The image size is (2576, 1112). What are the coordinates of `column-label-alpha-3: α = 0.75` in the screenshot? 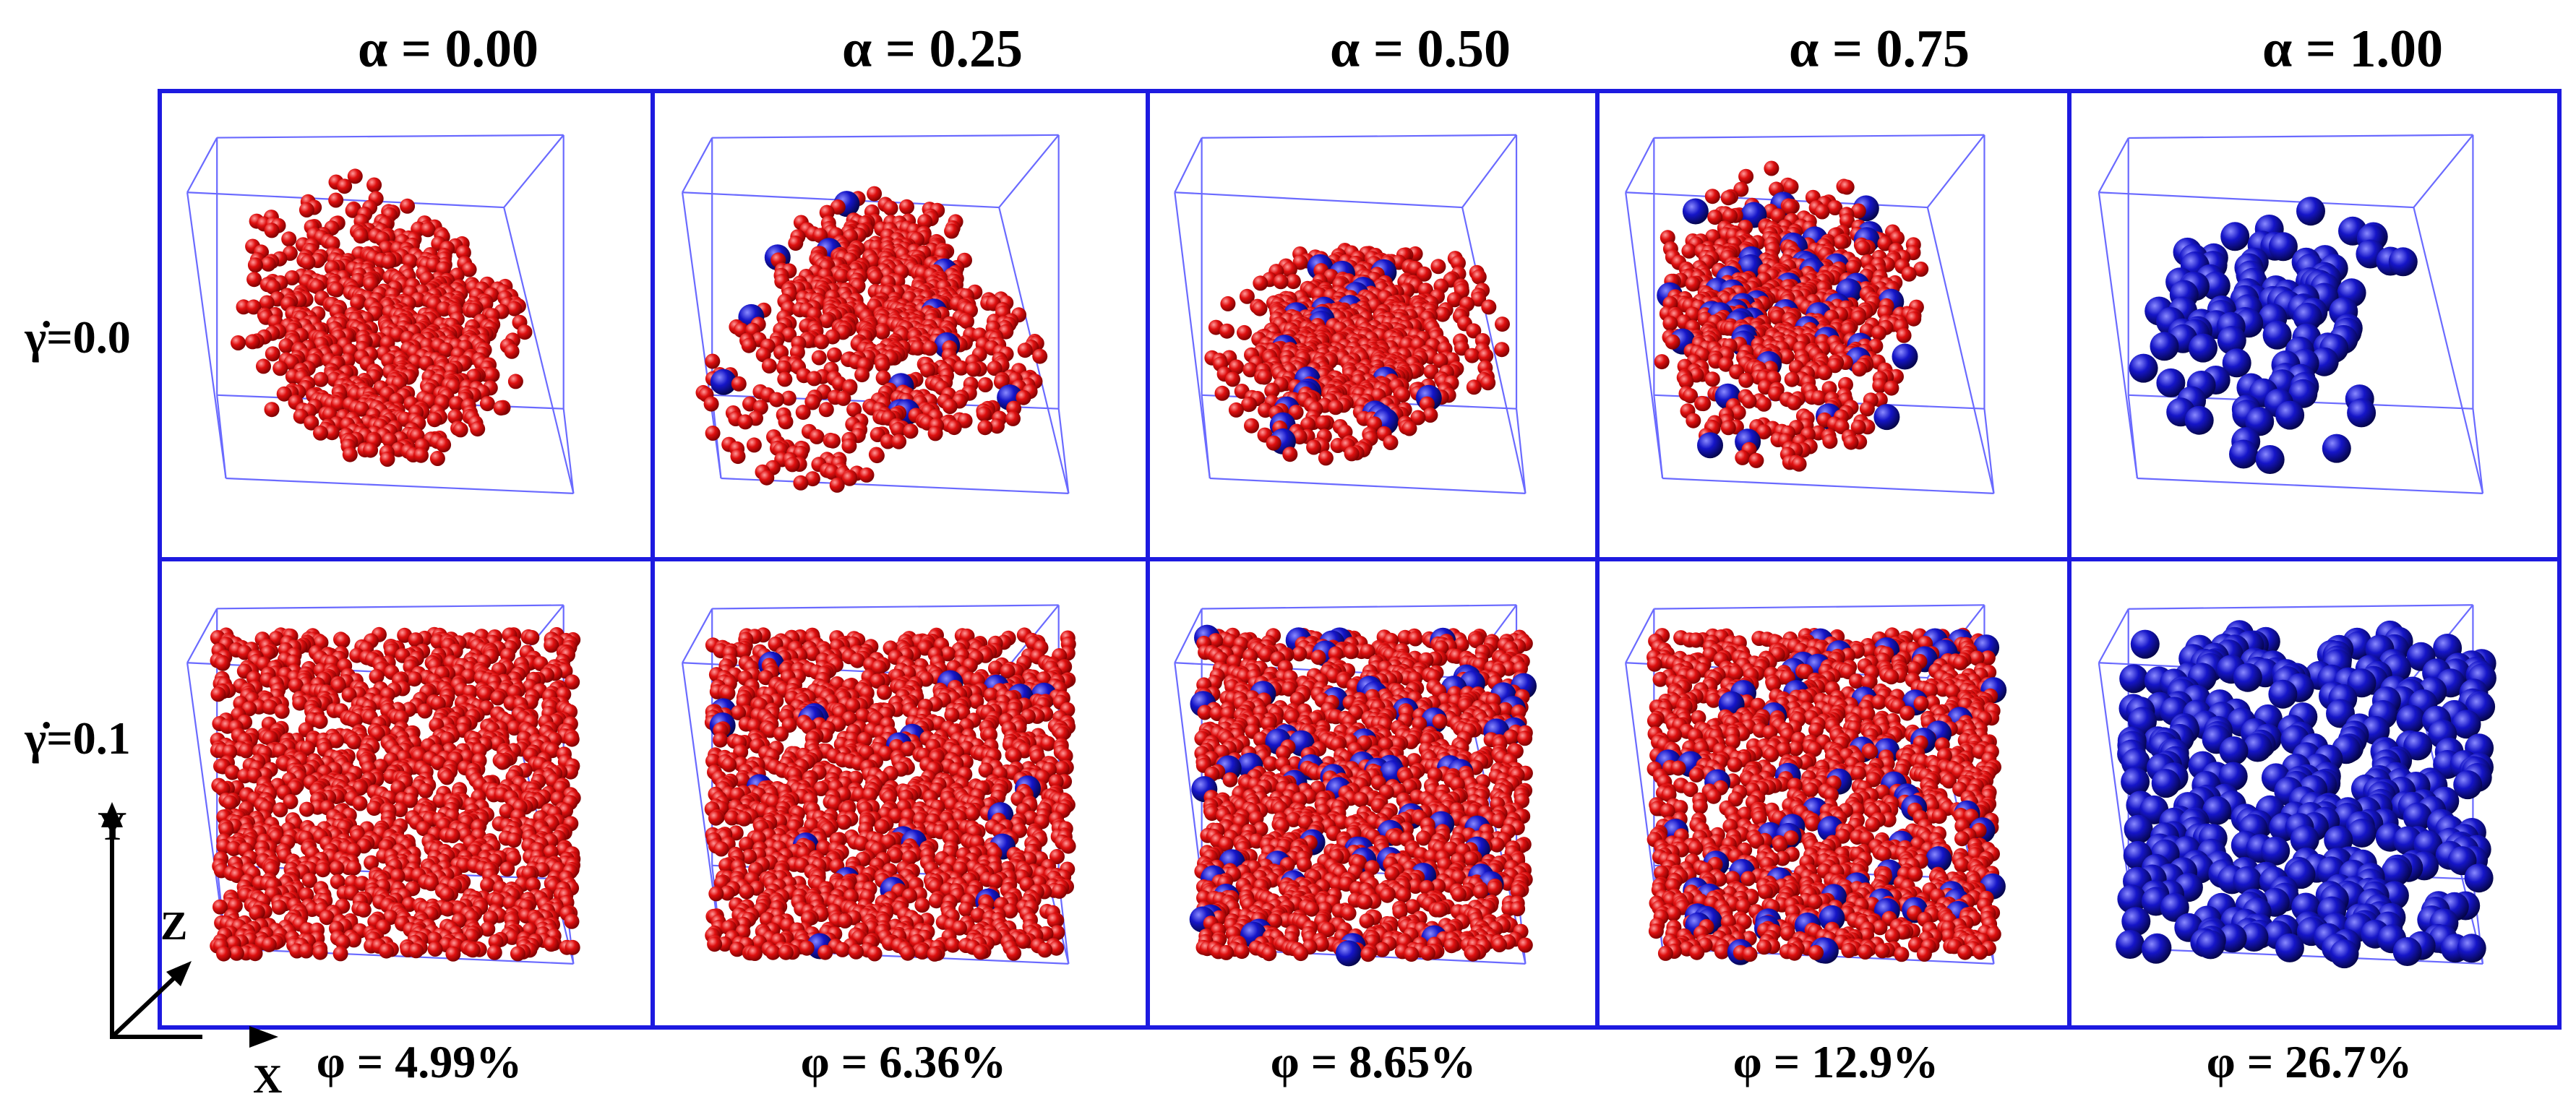 It's located at (1880, 49).